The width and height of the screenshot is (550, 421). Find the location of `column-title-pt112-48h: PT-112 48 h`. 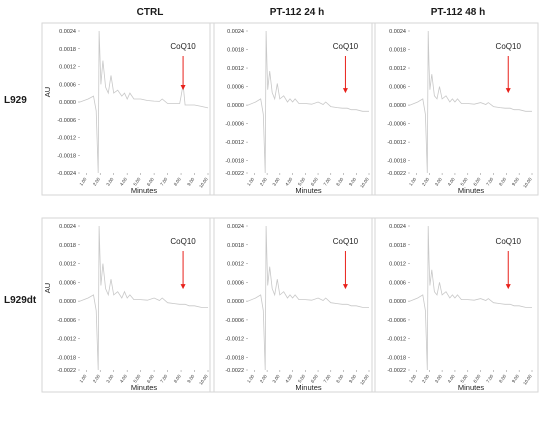

column-title-pt112-48h: PT-112 48 h is located at coordinates (458, 12).